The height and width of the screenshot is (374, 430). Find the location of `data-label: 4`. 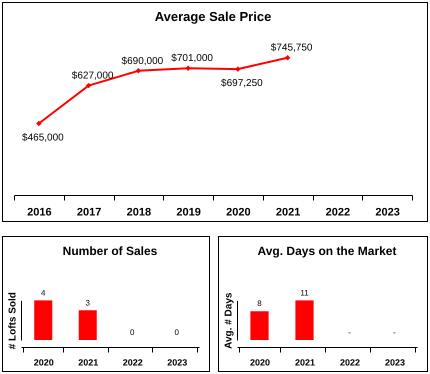

data-label: 4 is located at coordinates (43, 293).